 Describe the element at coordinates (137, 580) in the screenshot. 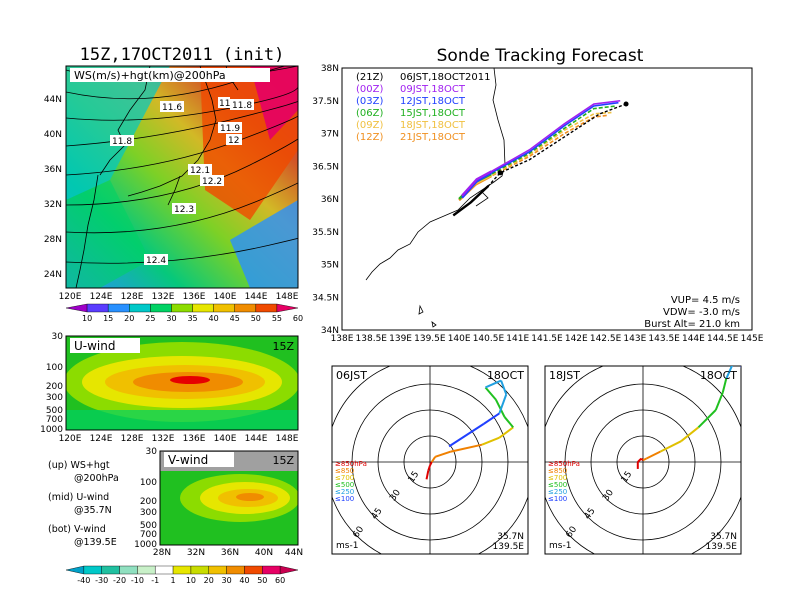

I see `colorbar-tick: -10` at that location.